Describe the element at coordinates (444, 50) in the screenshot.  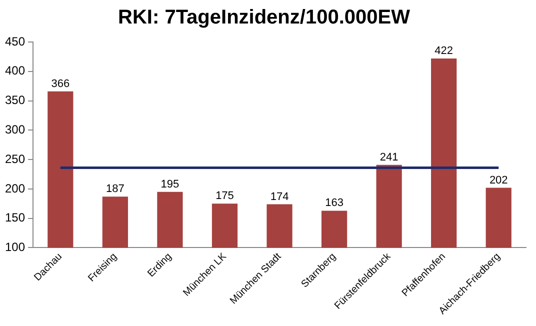
I see `data-label: 422` at that location.